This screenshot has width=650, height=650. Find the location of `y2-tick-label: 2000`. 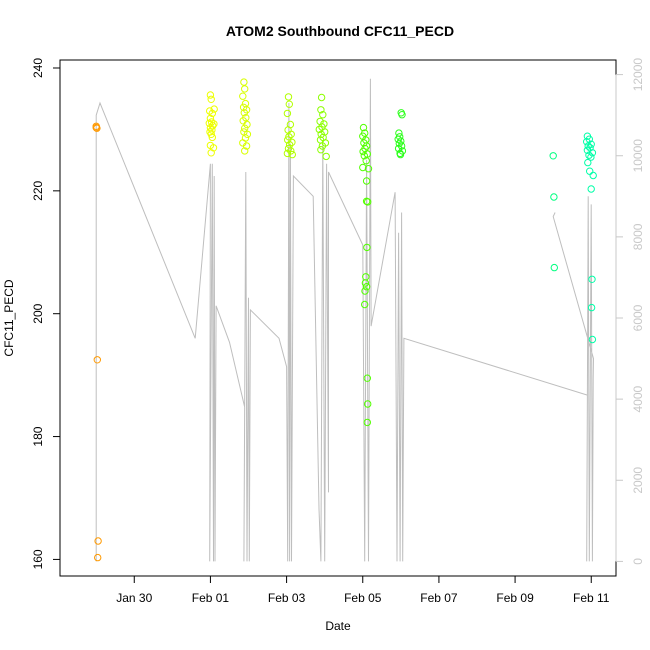

y2-tick-label: 2000 is located at coordinates (638, 480).